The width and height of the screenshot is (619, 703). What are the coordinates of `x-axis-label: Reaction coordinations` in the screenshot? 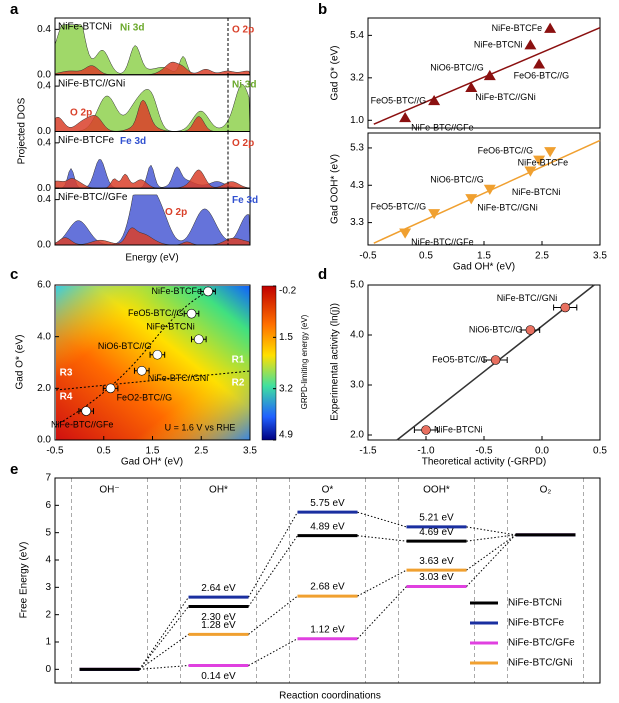 It's located at (330, 696).